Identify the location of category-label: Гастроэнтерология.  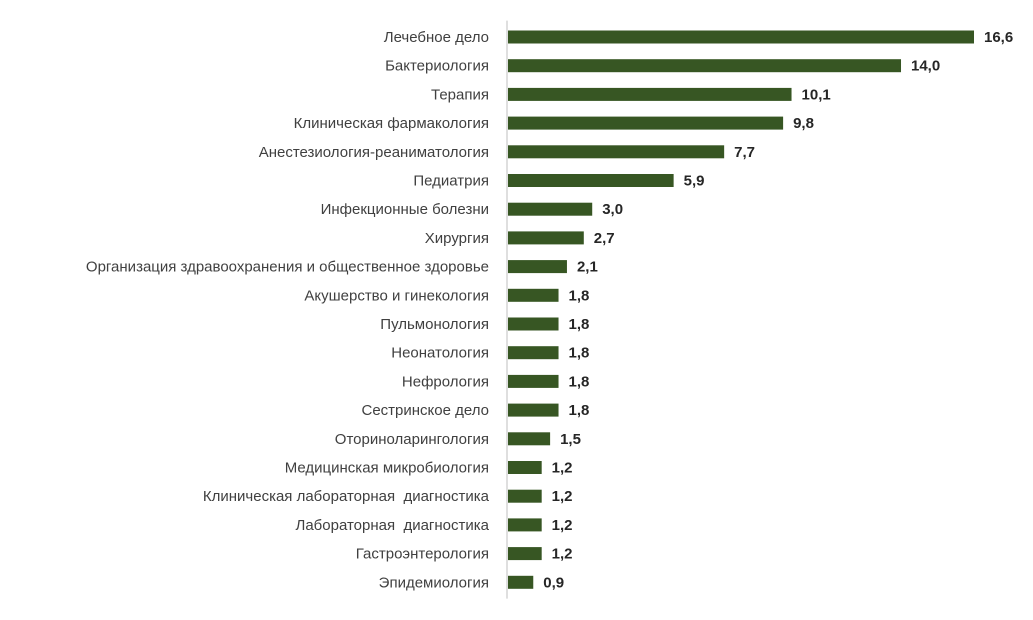
(422, 554).